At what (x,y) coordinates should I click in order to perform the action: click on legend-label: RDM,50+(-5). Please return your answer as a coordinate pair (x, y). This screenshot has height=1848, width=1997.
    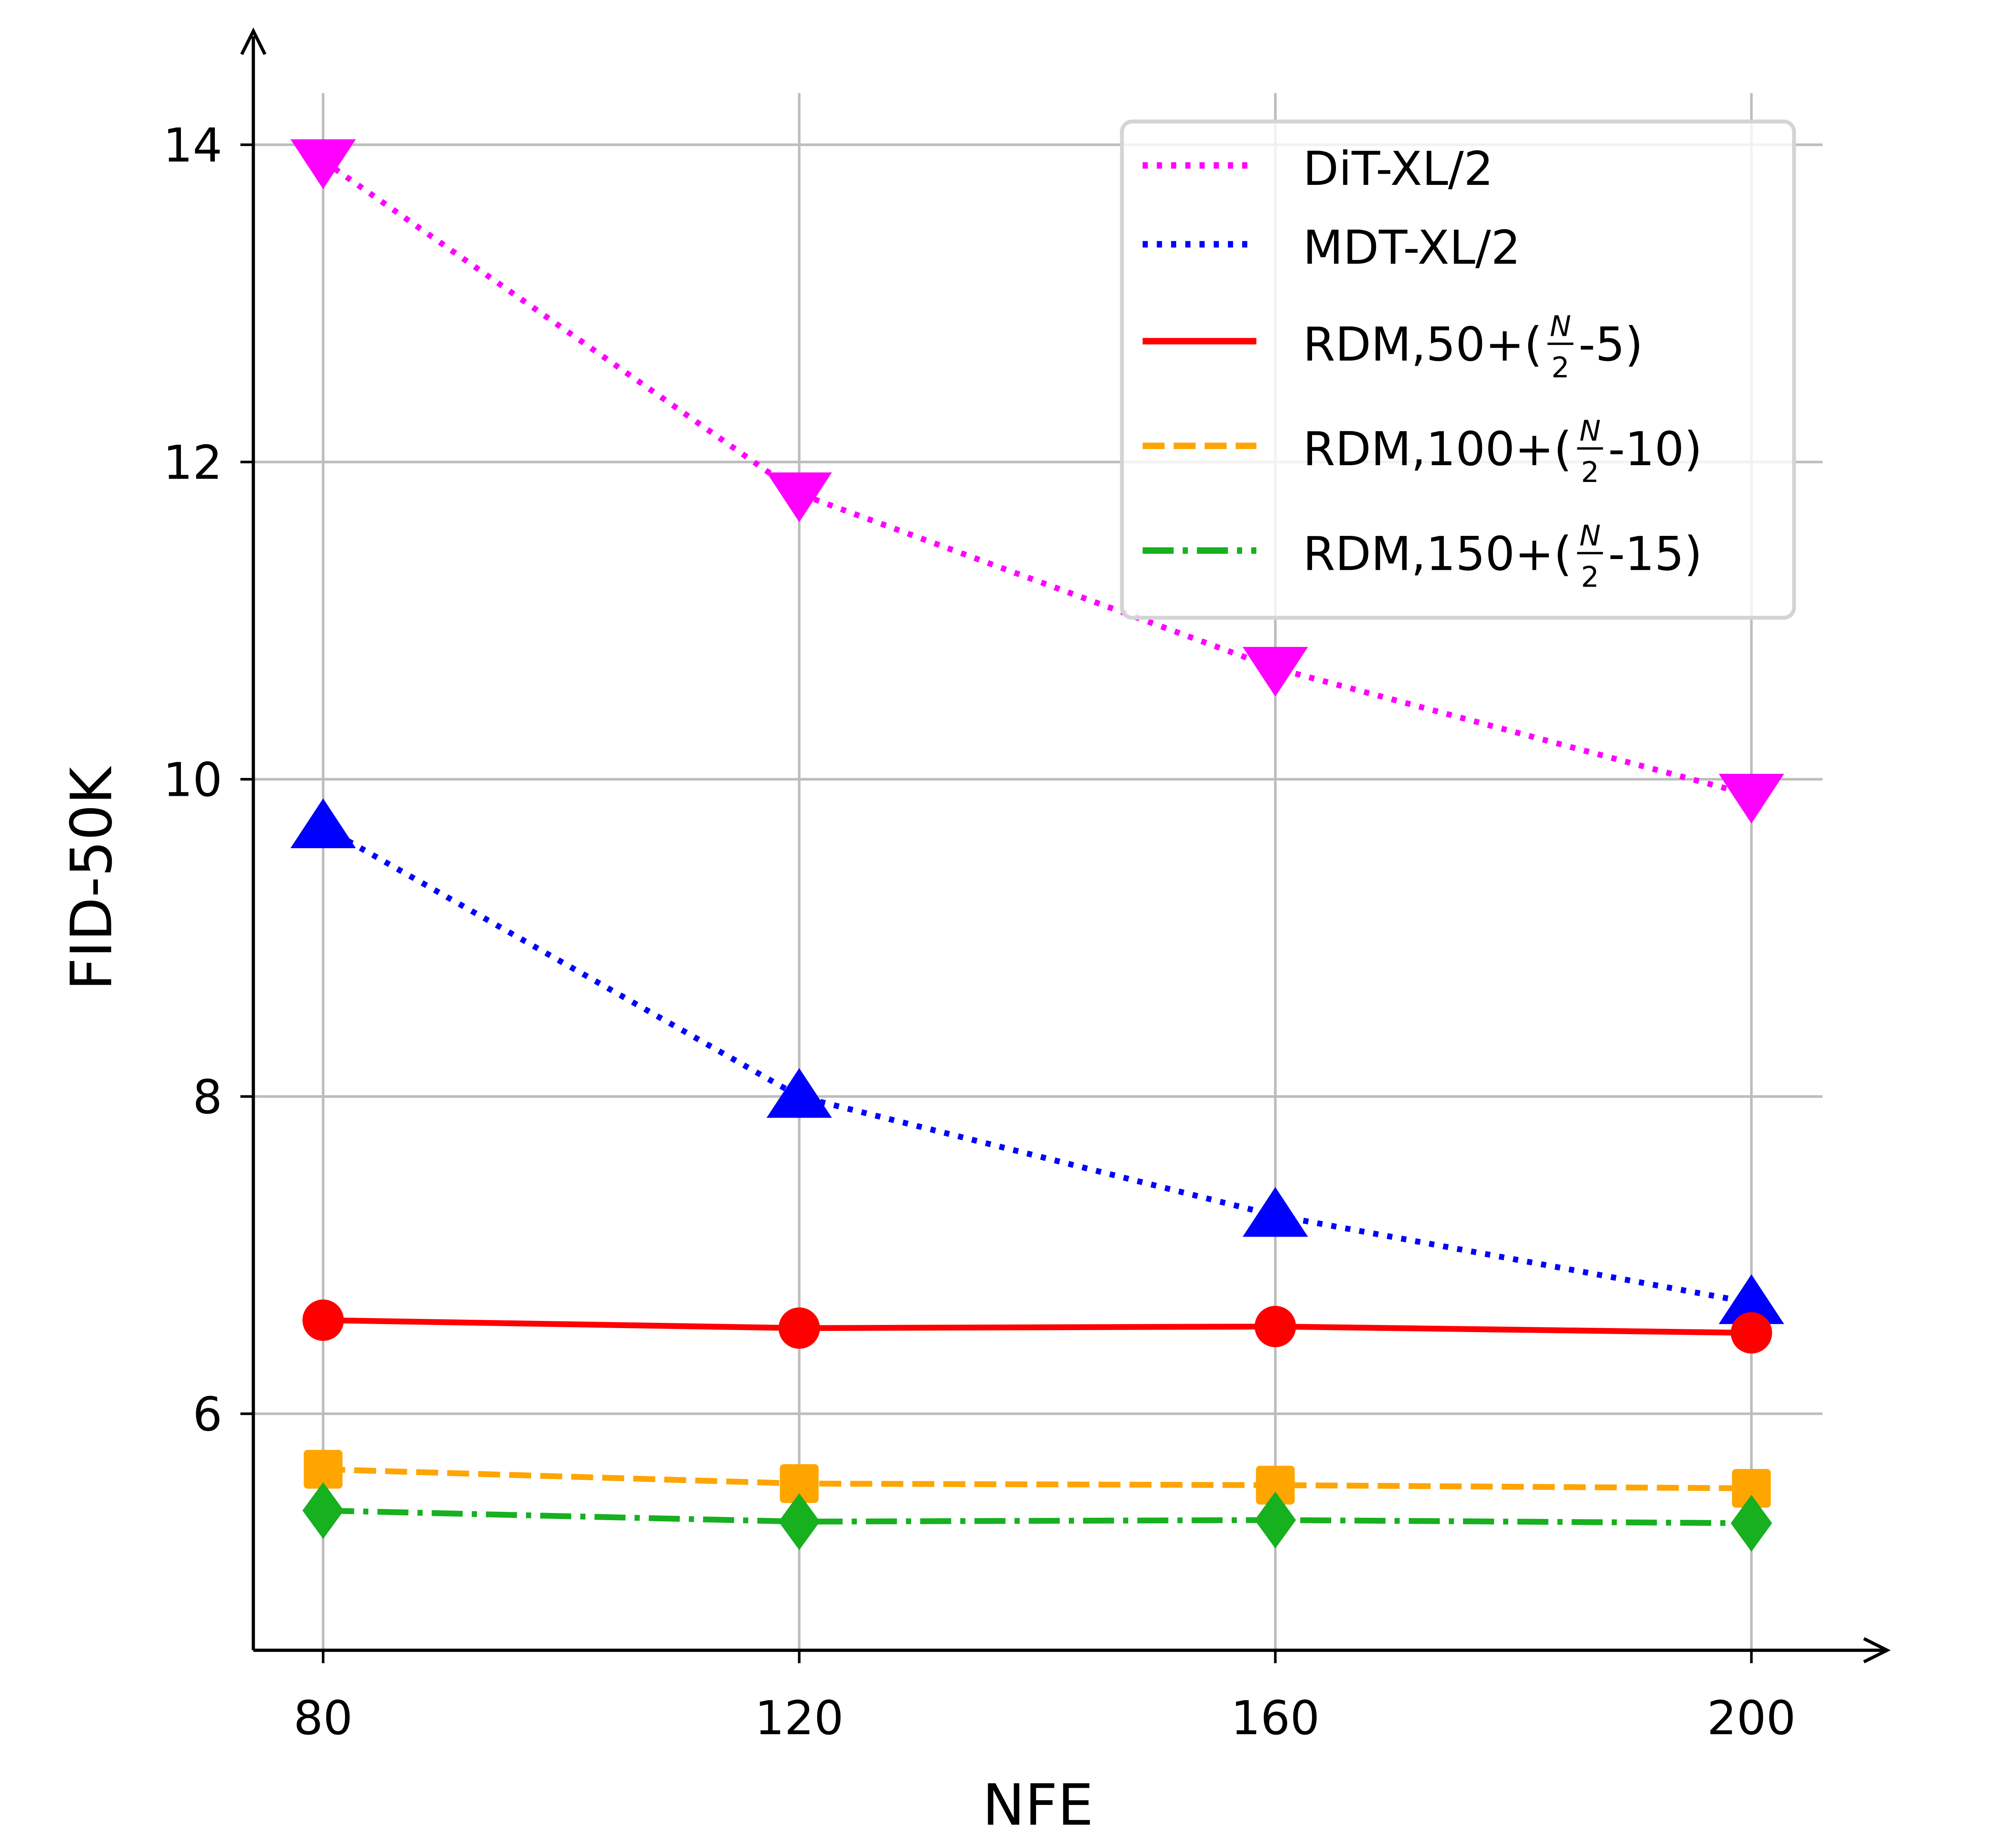
    Looking at the image, I should click on (1473, 345).